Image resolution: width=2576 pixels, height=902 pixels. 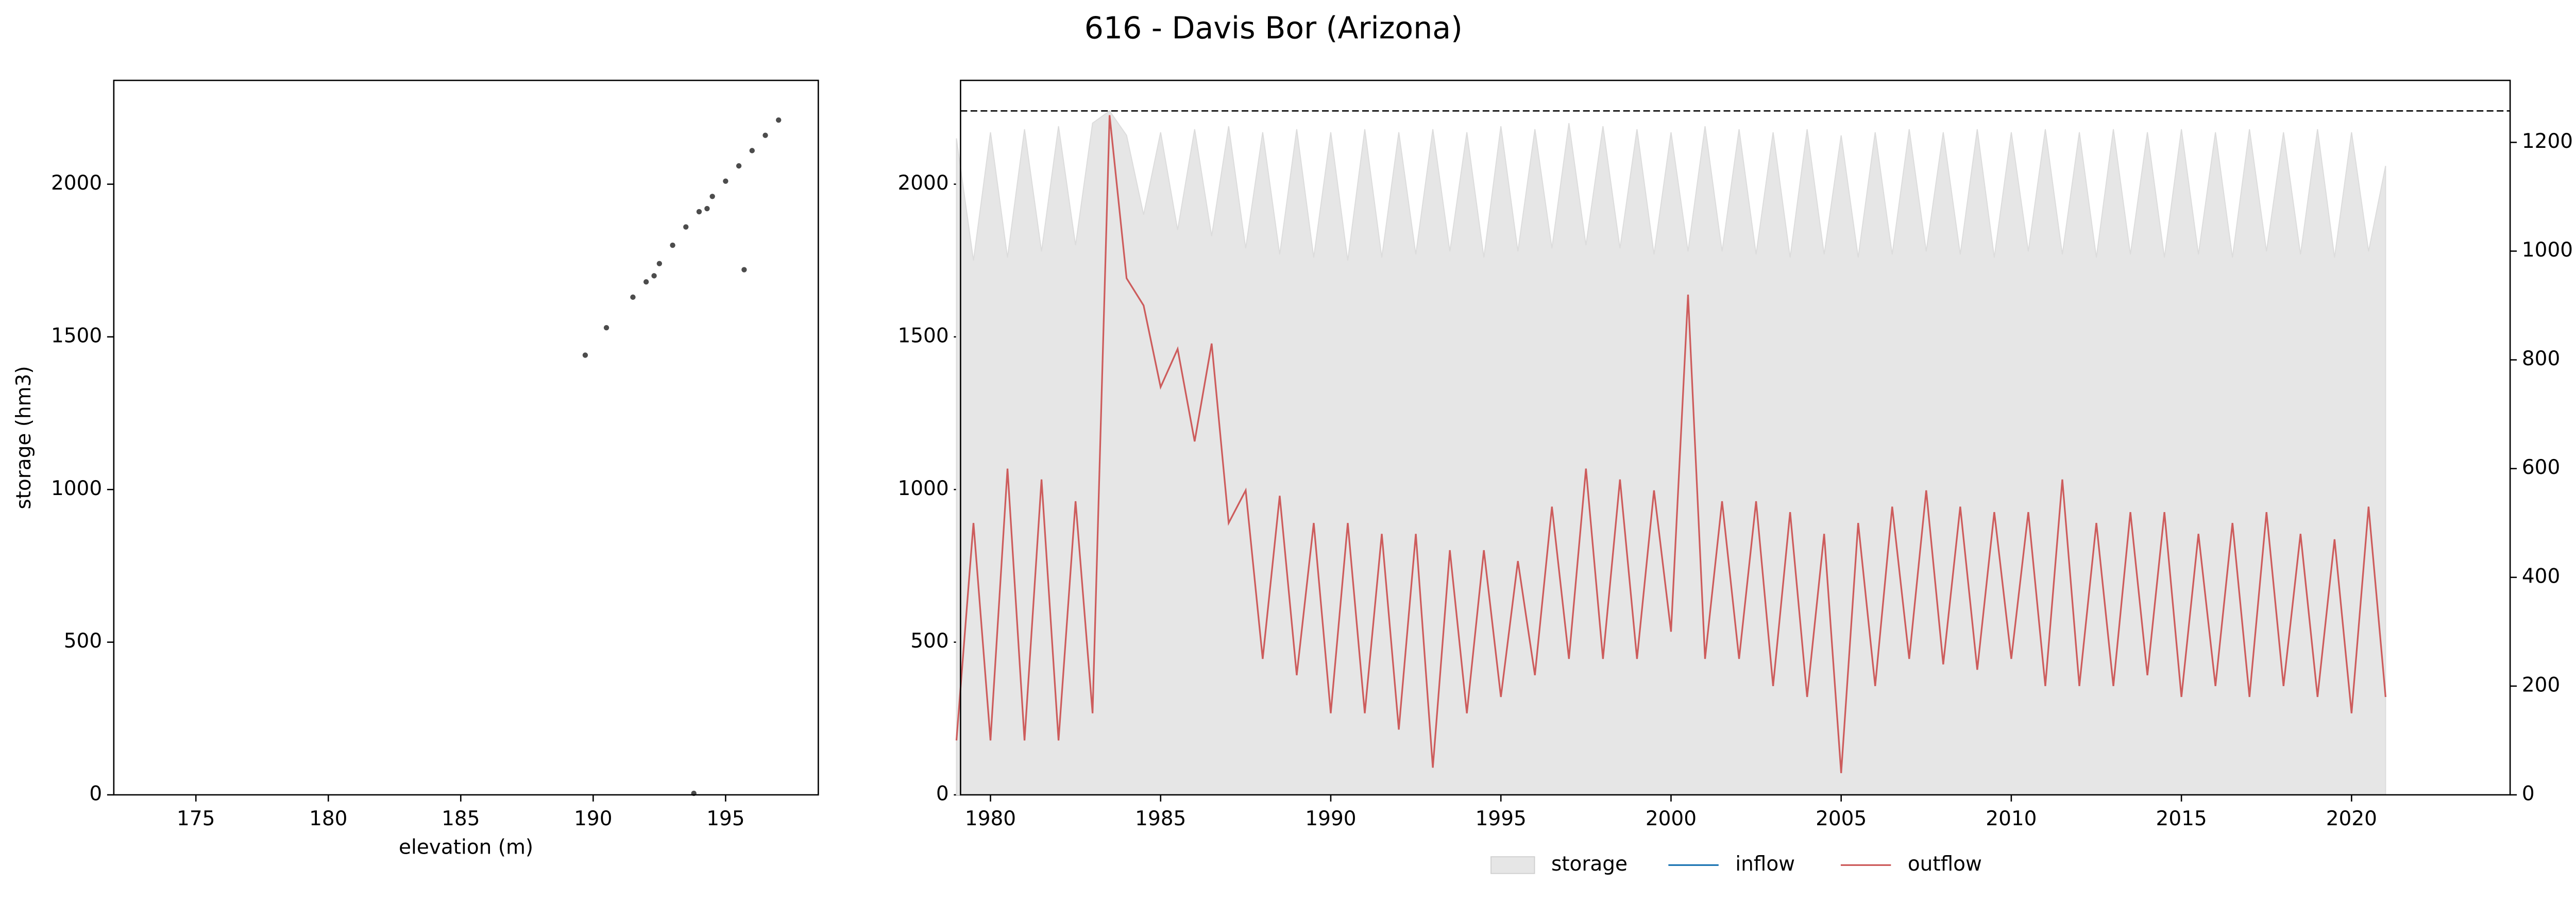 I want to click on x-tick-label: 185, so click(x=461, y=818).